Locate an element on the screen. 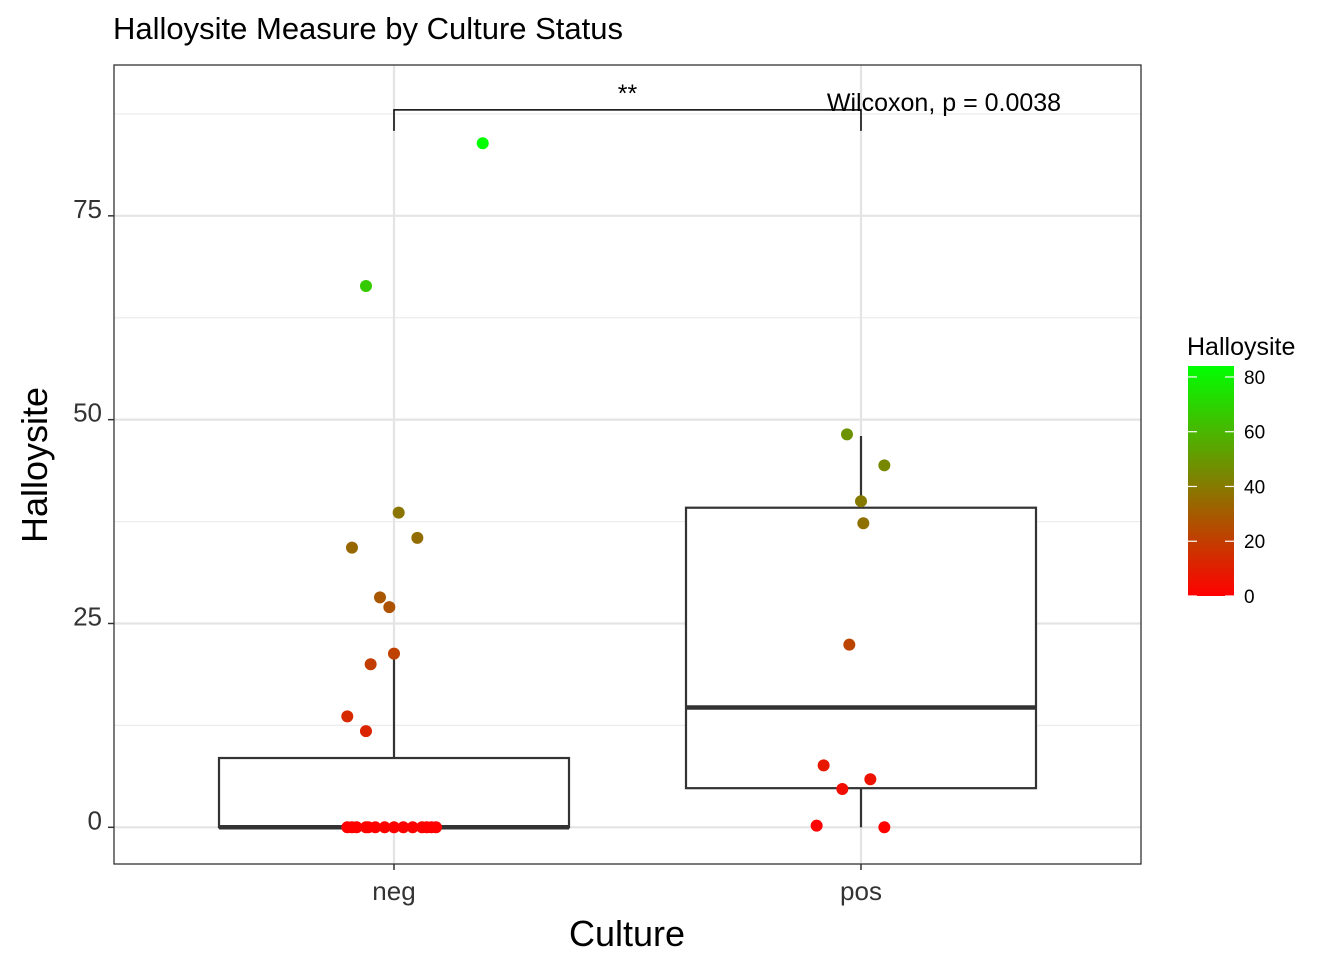 This screenshot has height=960, width=1344. legend-tick-label: 0 is located at coordinates (1249, 597).